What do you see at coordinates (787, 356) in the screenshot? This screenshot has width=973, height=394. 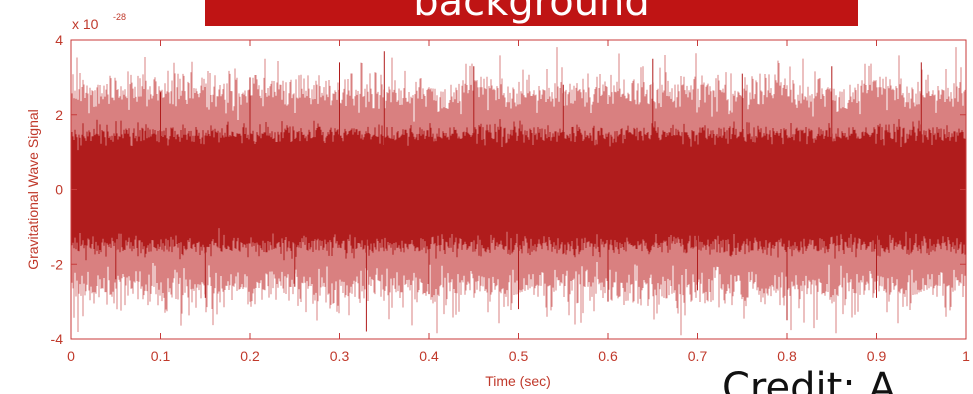 I see `x-tick-label: 0.8` at bounding box center [787, 356].